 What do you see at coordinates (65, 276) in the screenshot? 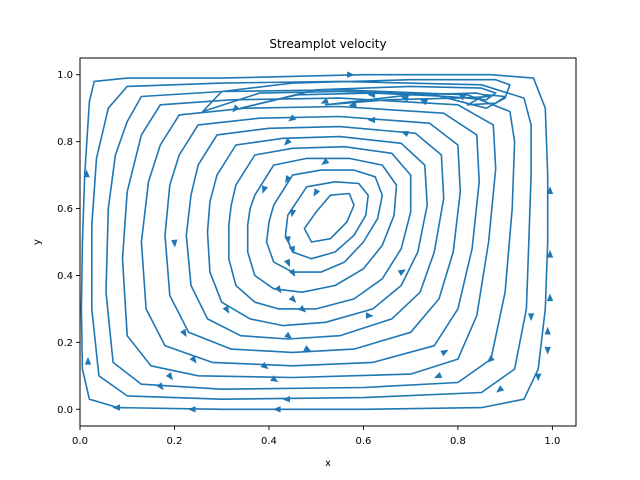
I see `y-tick-label-2: 0.4` at bounding box center [65, 276].